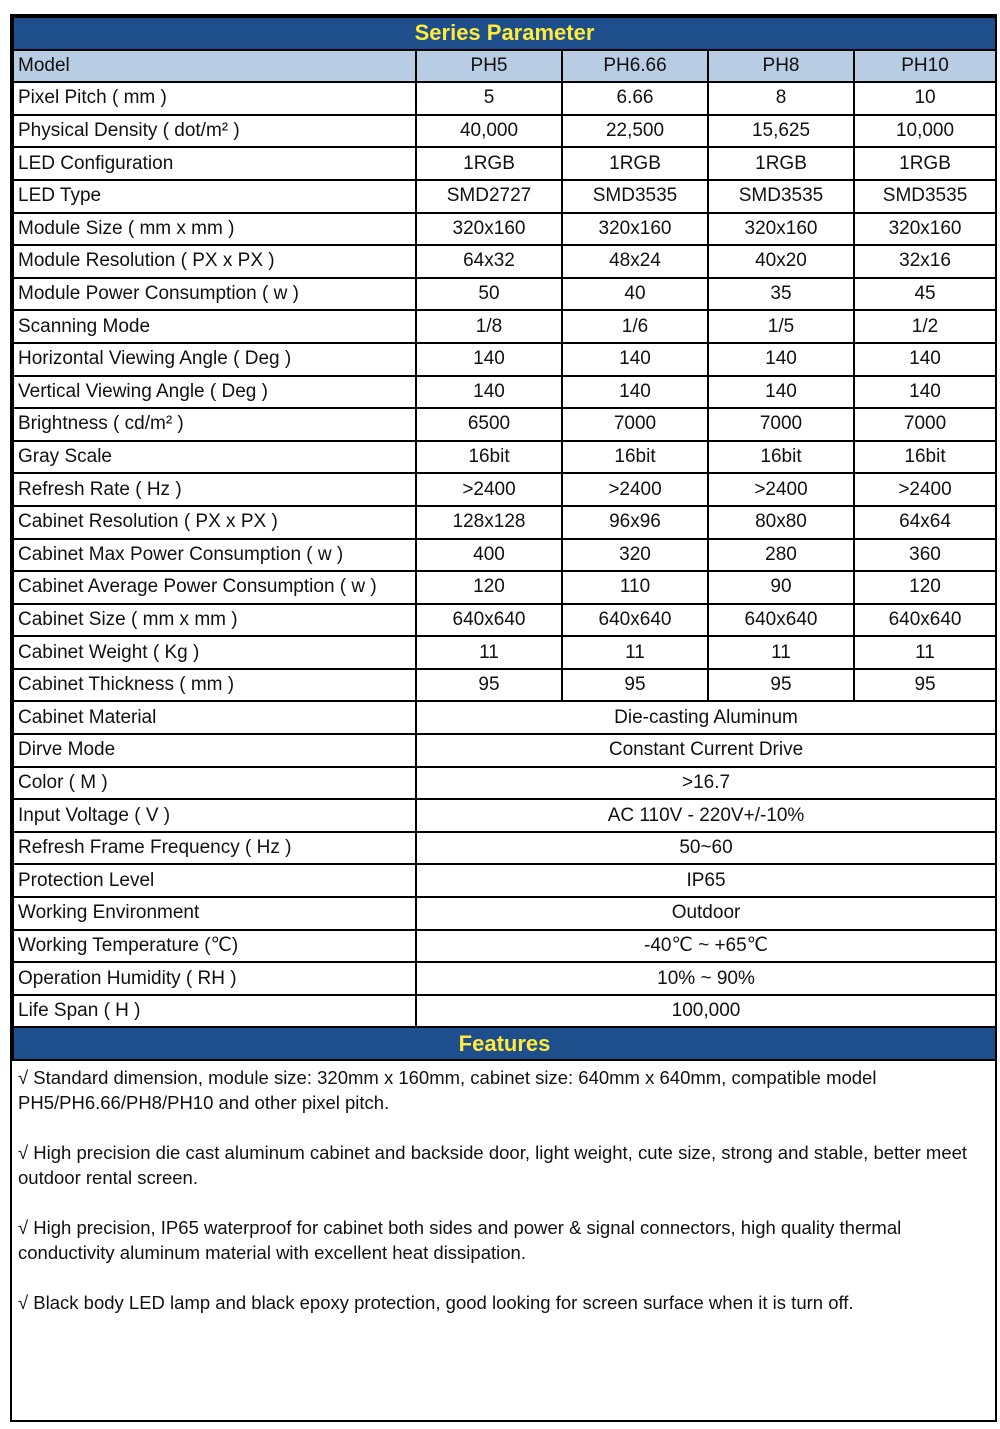 The width and height of the screenshot is (1000, 1429). Describe the element at coordinates (925, 587) in the screenshot. I see `cell-value: 120` at that location.